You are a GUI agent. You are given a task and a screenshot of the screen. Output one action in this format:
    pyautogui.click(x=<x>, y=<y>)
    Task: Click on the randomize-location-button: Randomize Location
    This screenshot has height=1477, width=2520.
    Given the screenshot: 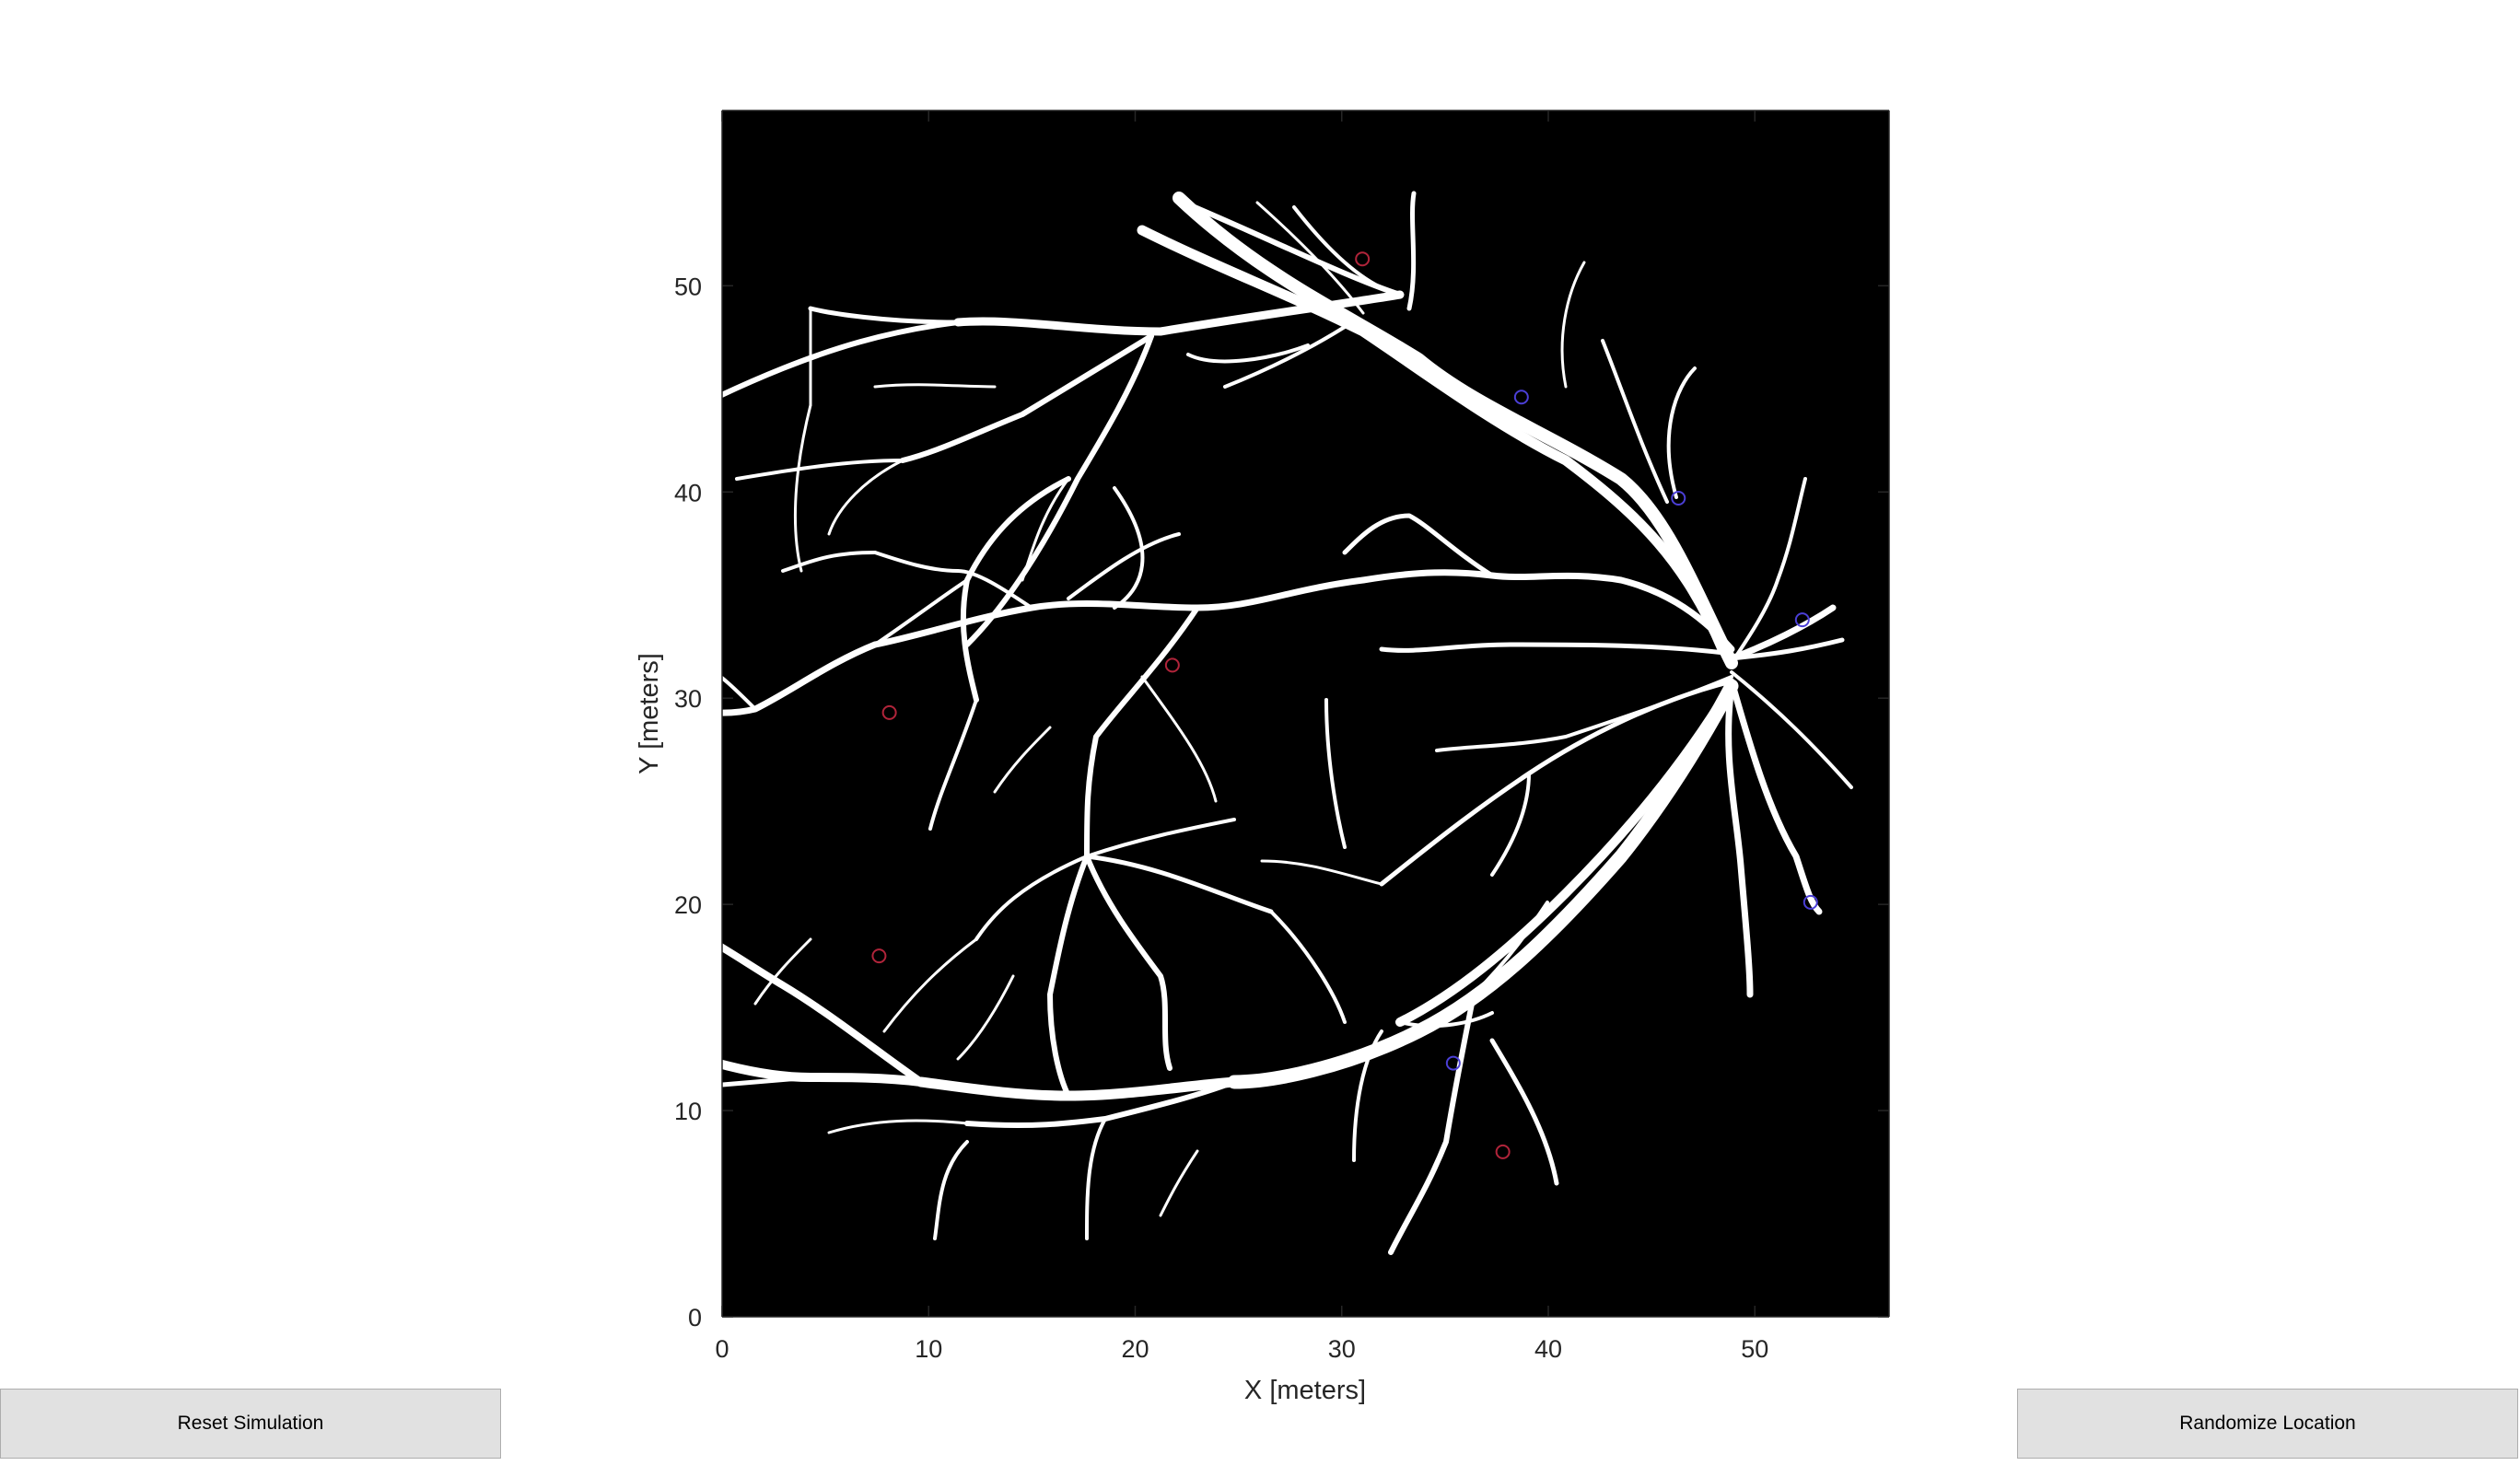 What is the action you would take?
    pyautogui.click(x=2267, y=1424)
    